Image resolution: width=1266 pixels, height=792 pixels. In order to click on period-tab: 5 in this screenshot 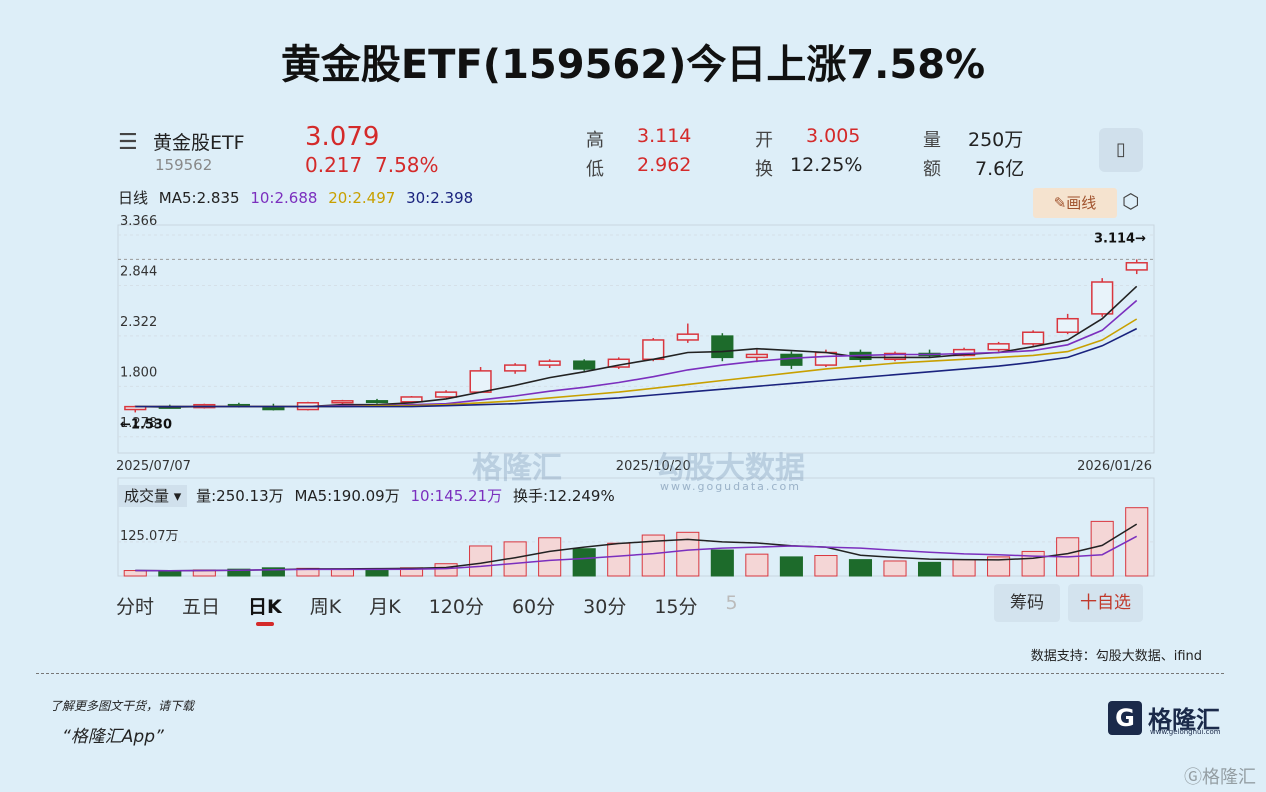, I will do `click(731, 603)`.